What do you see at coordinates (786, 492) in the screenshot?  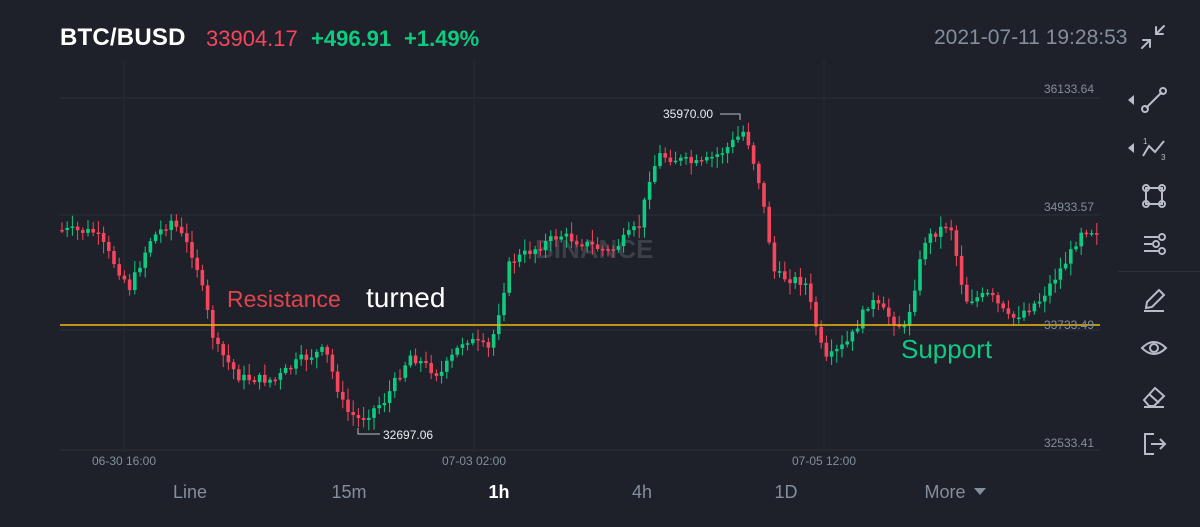 I see `tab-1d: 1D` at bounding box center [786, 492].